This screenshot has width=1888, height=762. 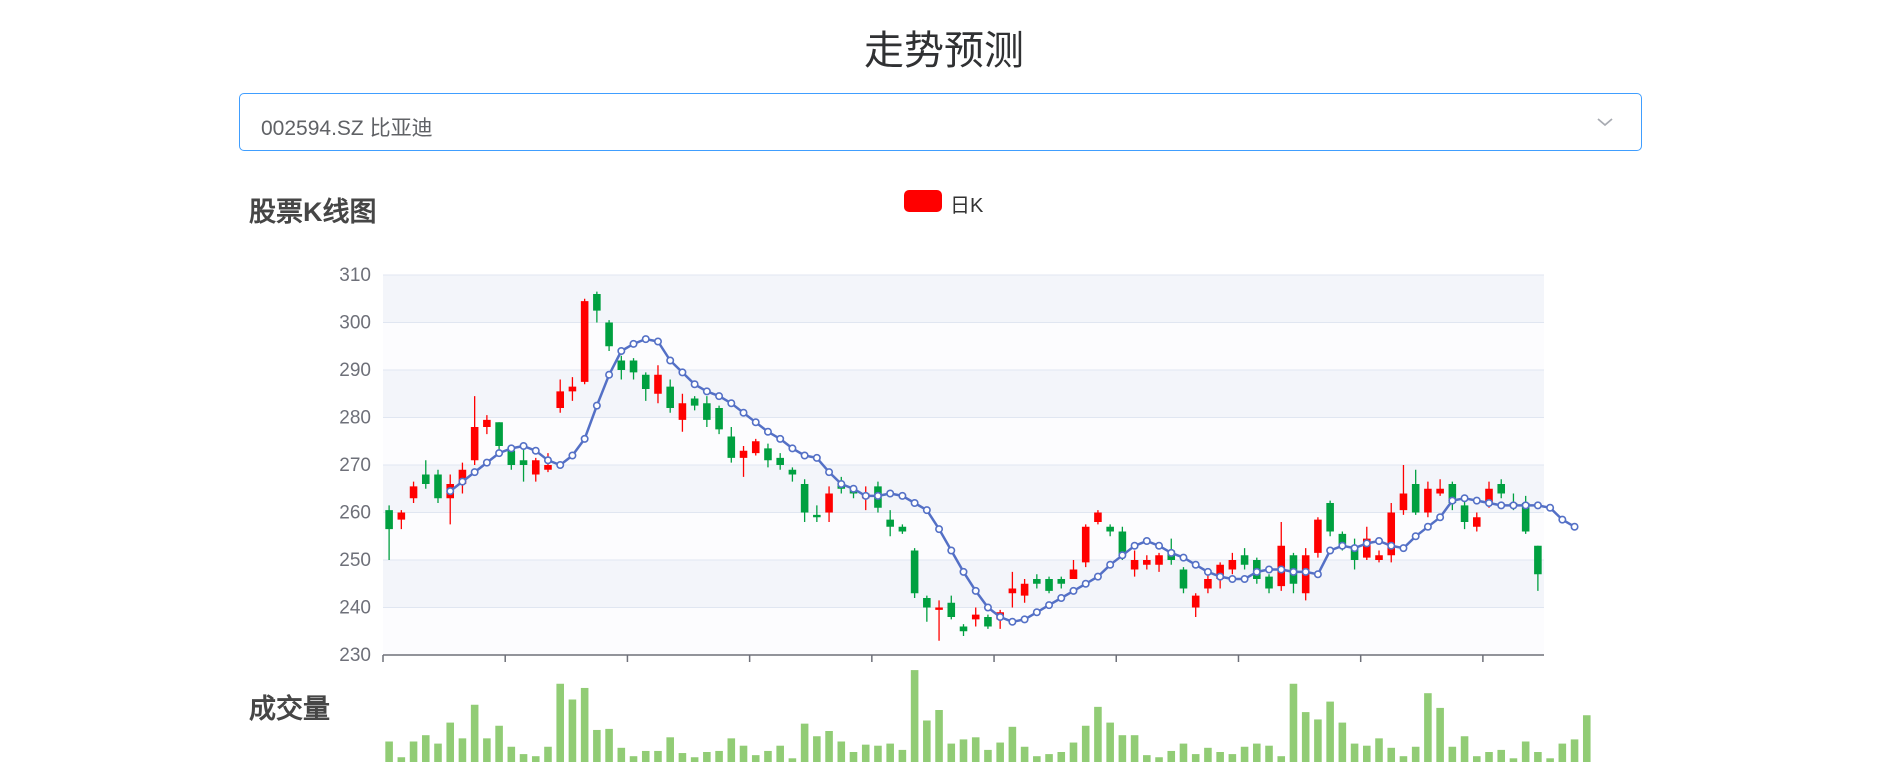 I want to click on kline-section-title: 股票K线图, so click(x=313, y=212).